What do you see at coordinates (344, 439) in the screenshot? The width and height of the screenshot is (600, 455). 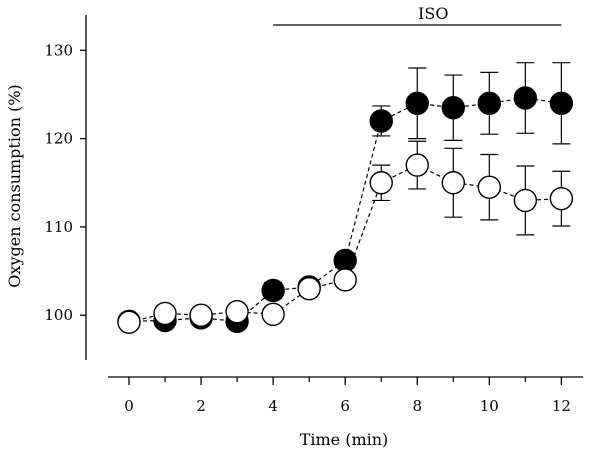 I see `x-axis-title: Time (min)` at bounding box center [344, 439].